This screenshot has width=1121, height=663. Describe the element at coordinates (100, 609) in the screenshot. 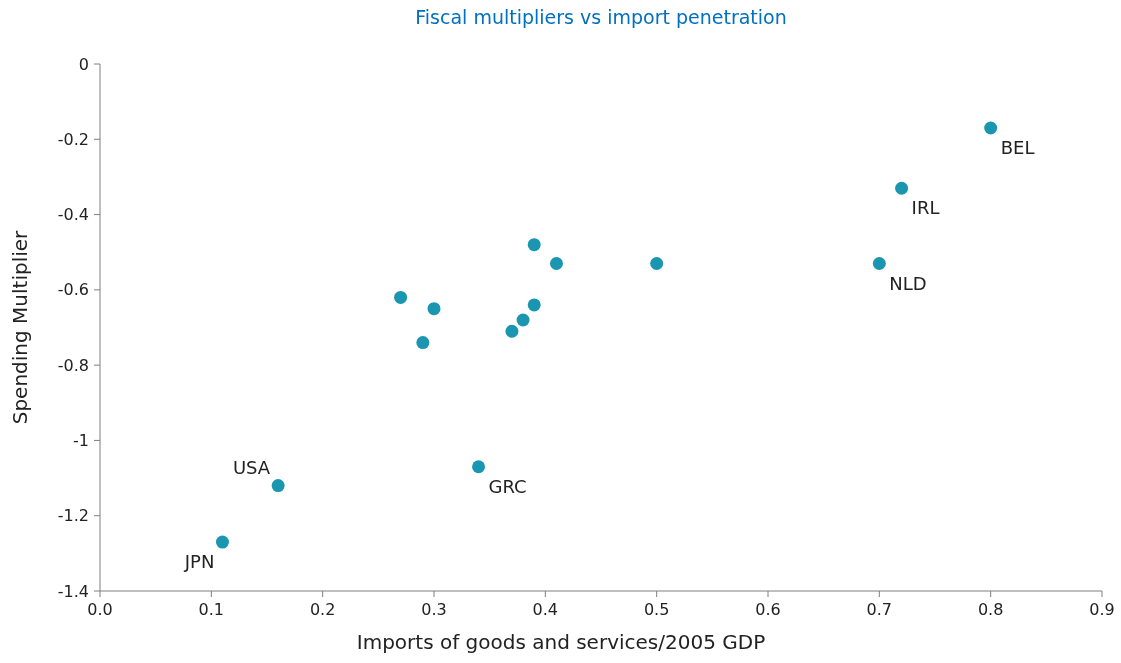

I see `x-tick-label: 0.0` at that location.